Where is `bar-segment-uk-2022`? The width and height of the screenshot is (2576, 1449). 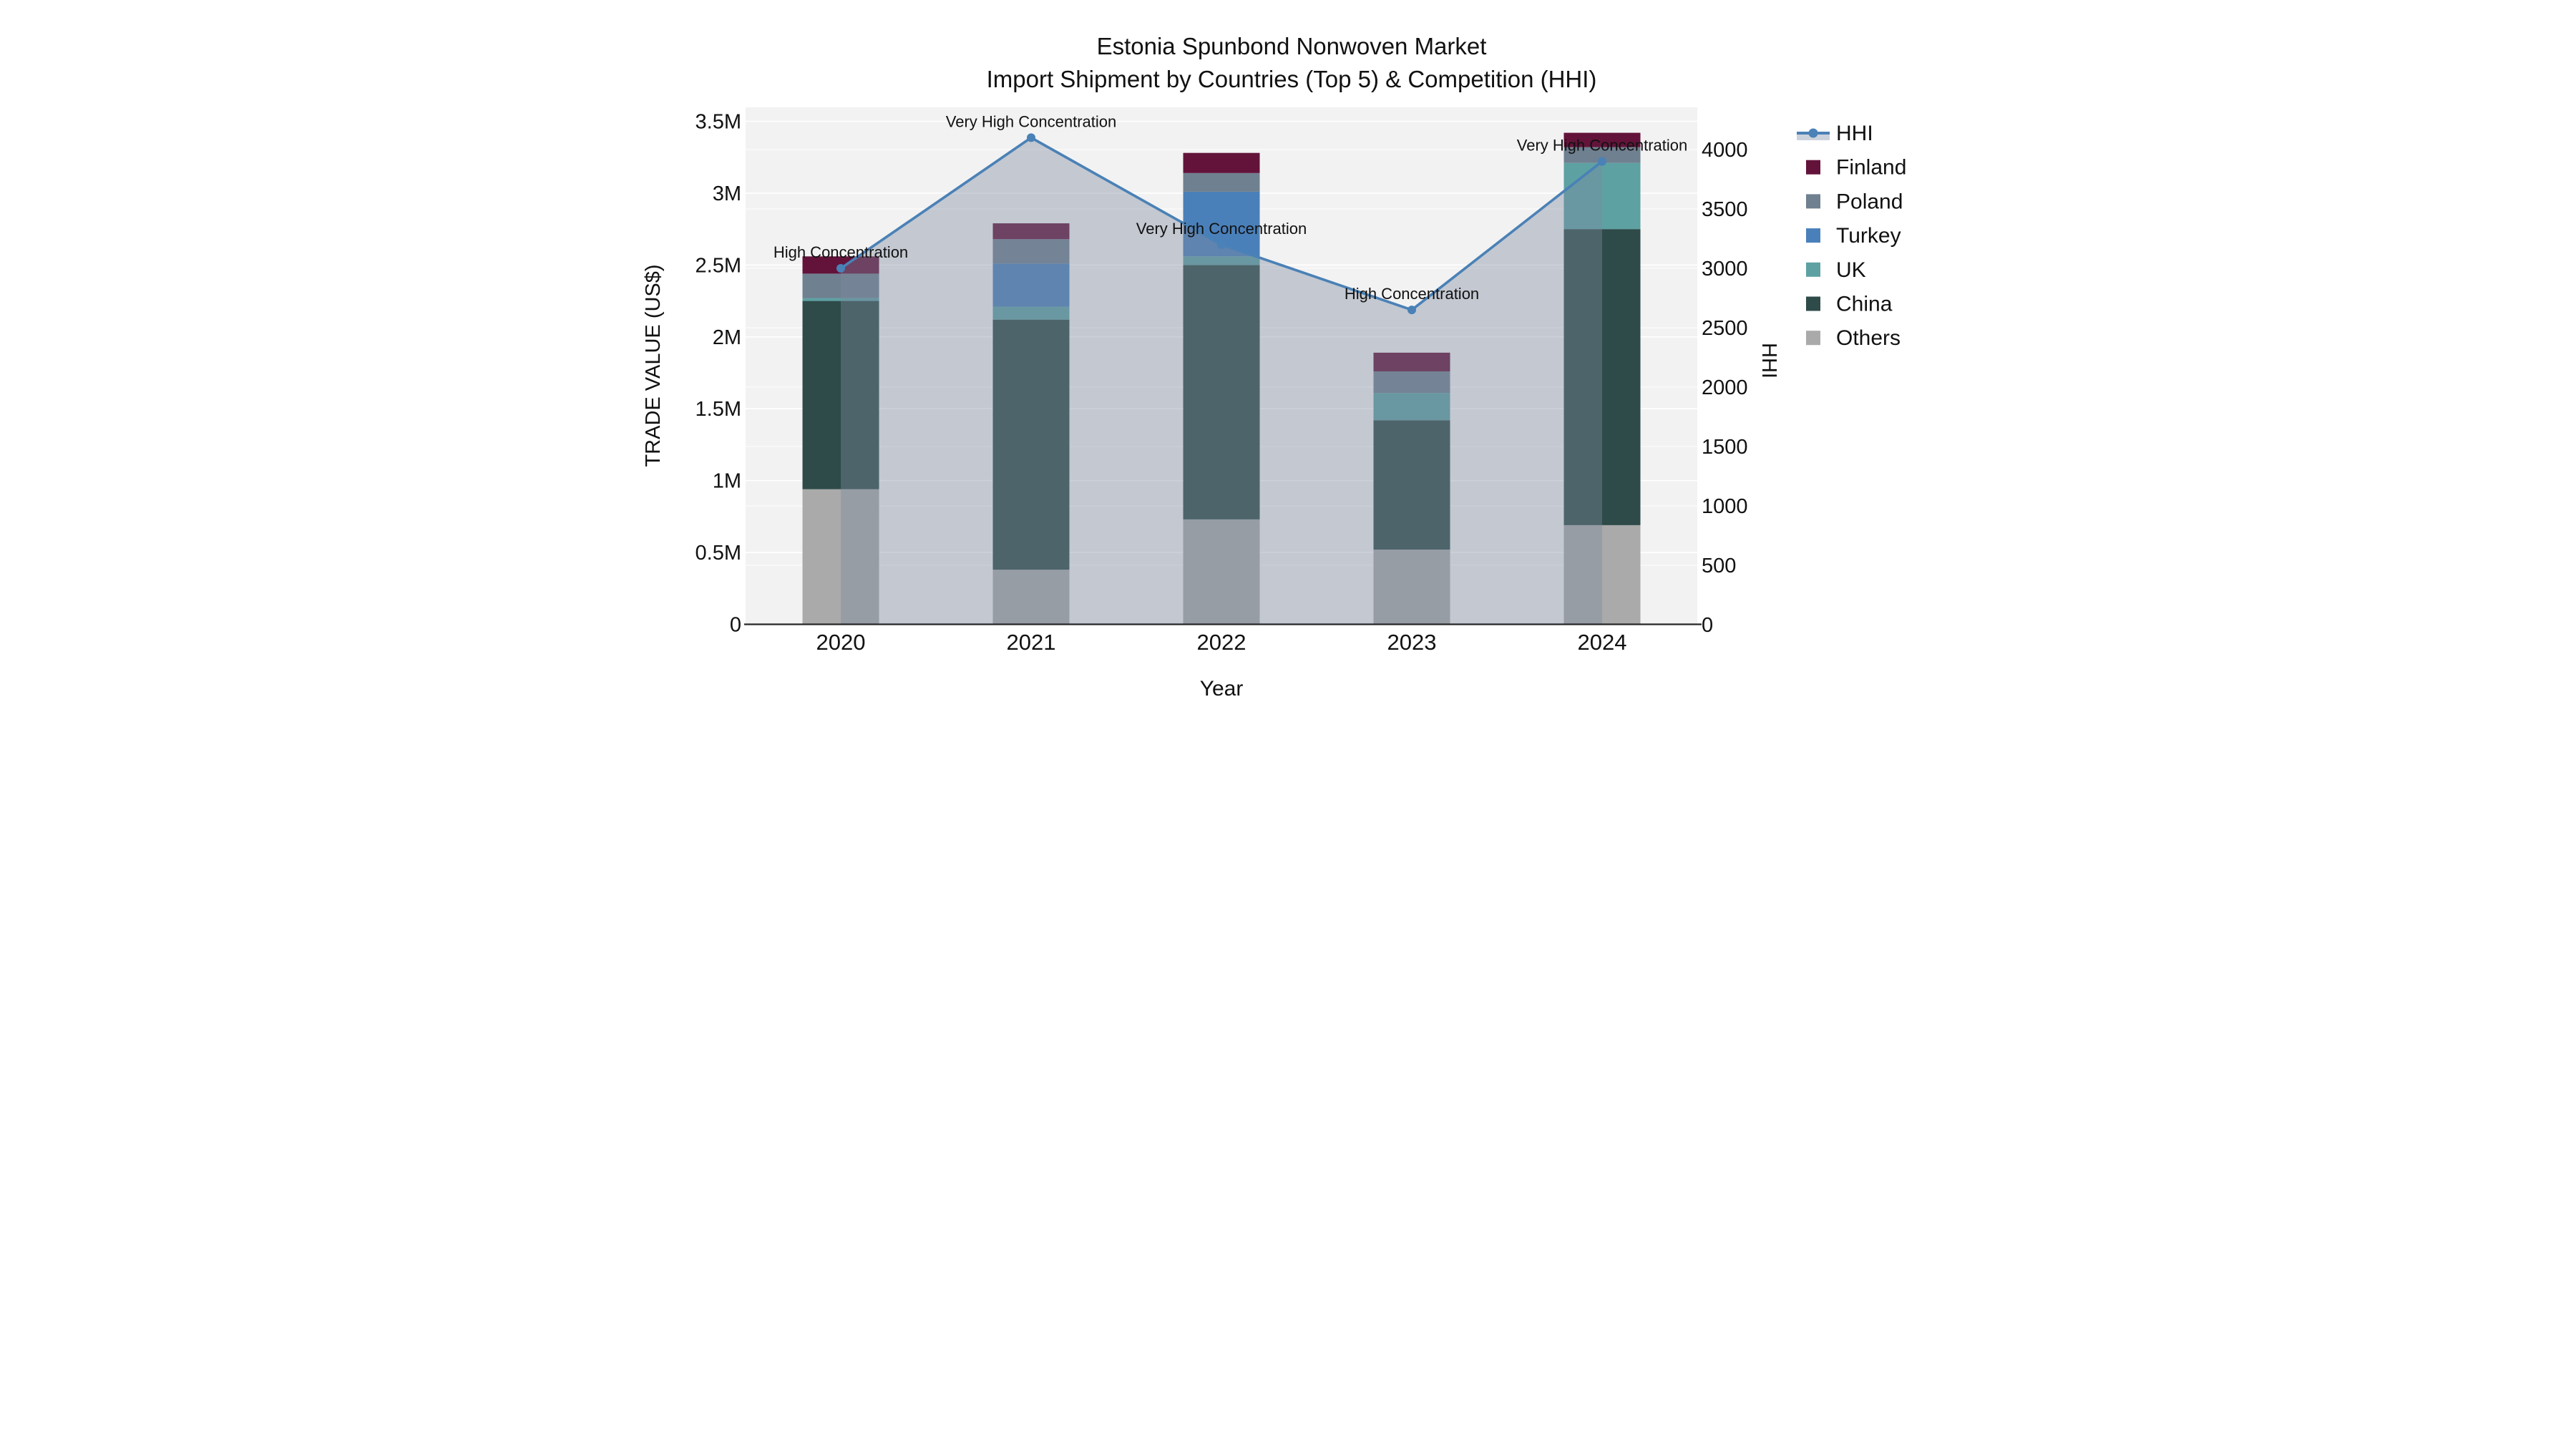
bar-segment-uk-2022 is located at coordinates (1221, 260).